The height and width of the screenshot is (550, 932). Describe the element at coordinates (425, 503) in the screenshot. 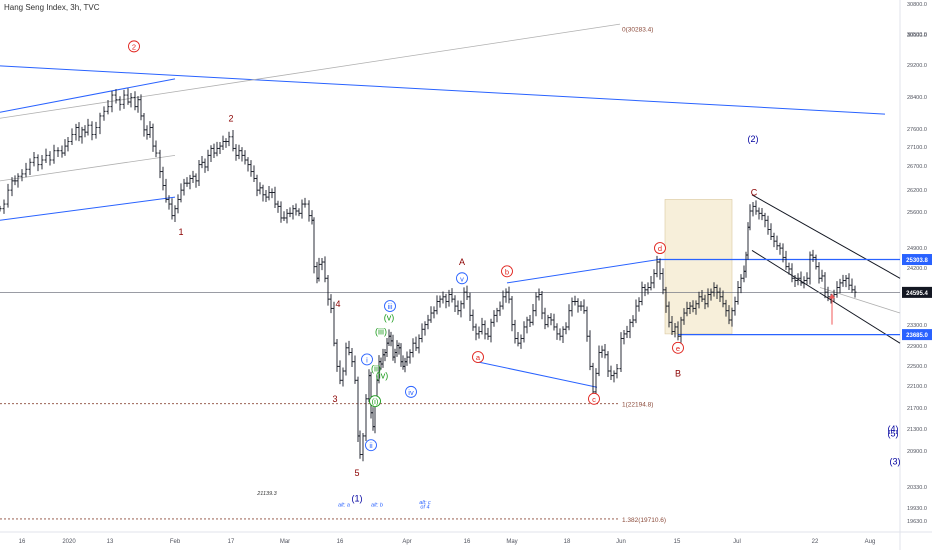

I see `annotation-text: alt: c` at that location.